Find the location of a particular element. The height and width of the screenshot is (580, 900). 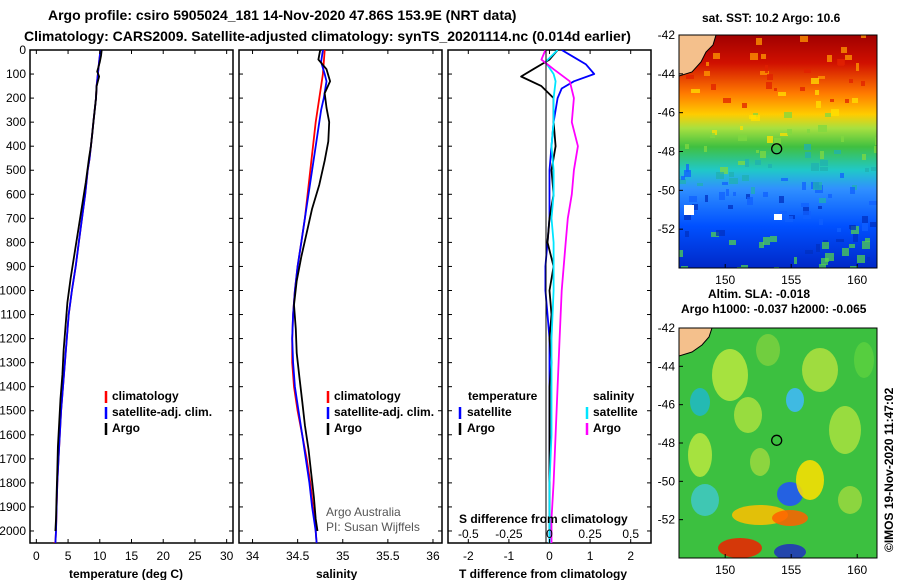

sst-map-title: sat. SST: 10.2 Argo: 10.6 is located at coordinates (771, 18).